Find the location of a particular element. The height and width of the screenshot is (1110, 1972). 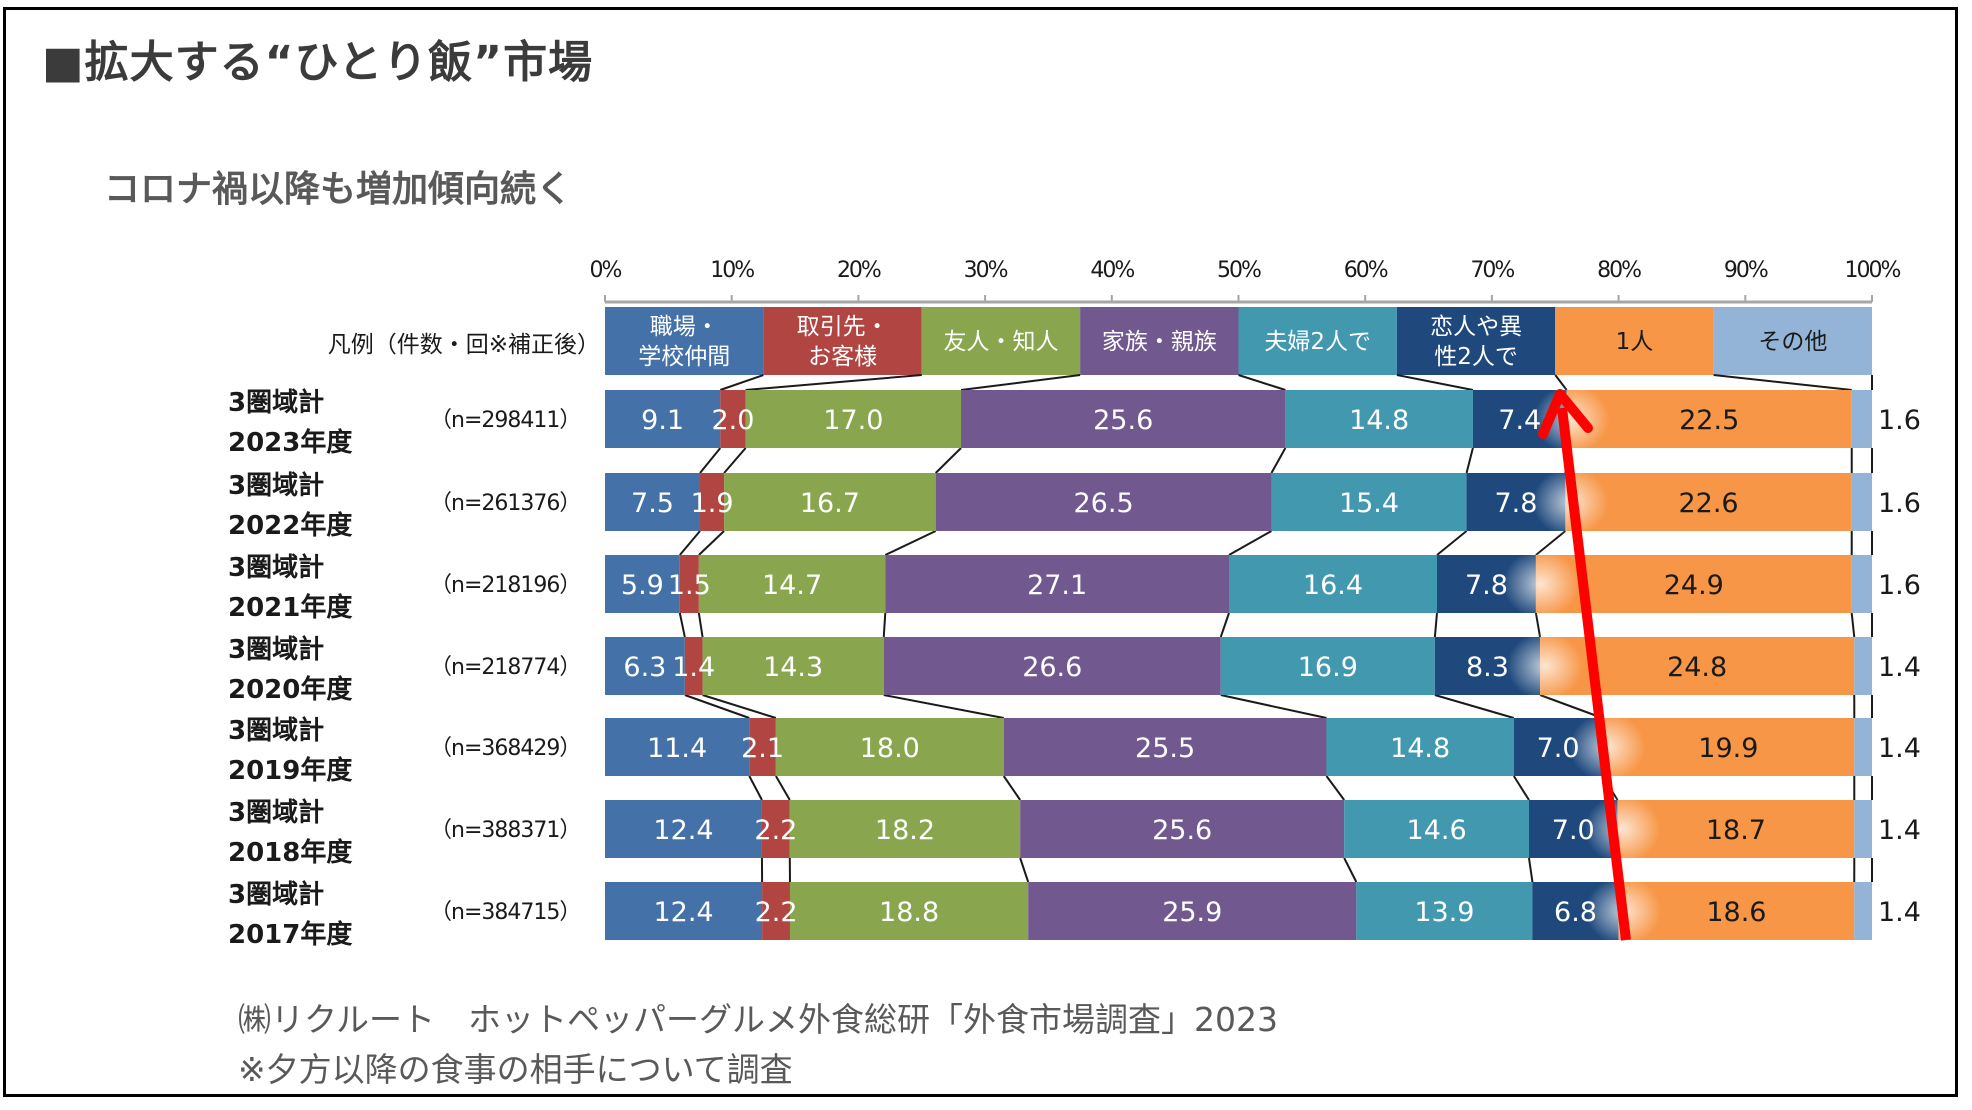

data-label: 2.1 is located at coordinates (762, 748).